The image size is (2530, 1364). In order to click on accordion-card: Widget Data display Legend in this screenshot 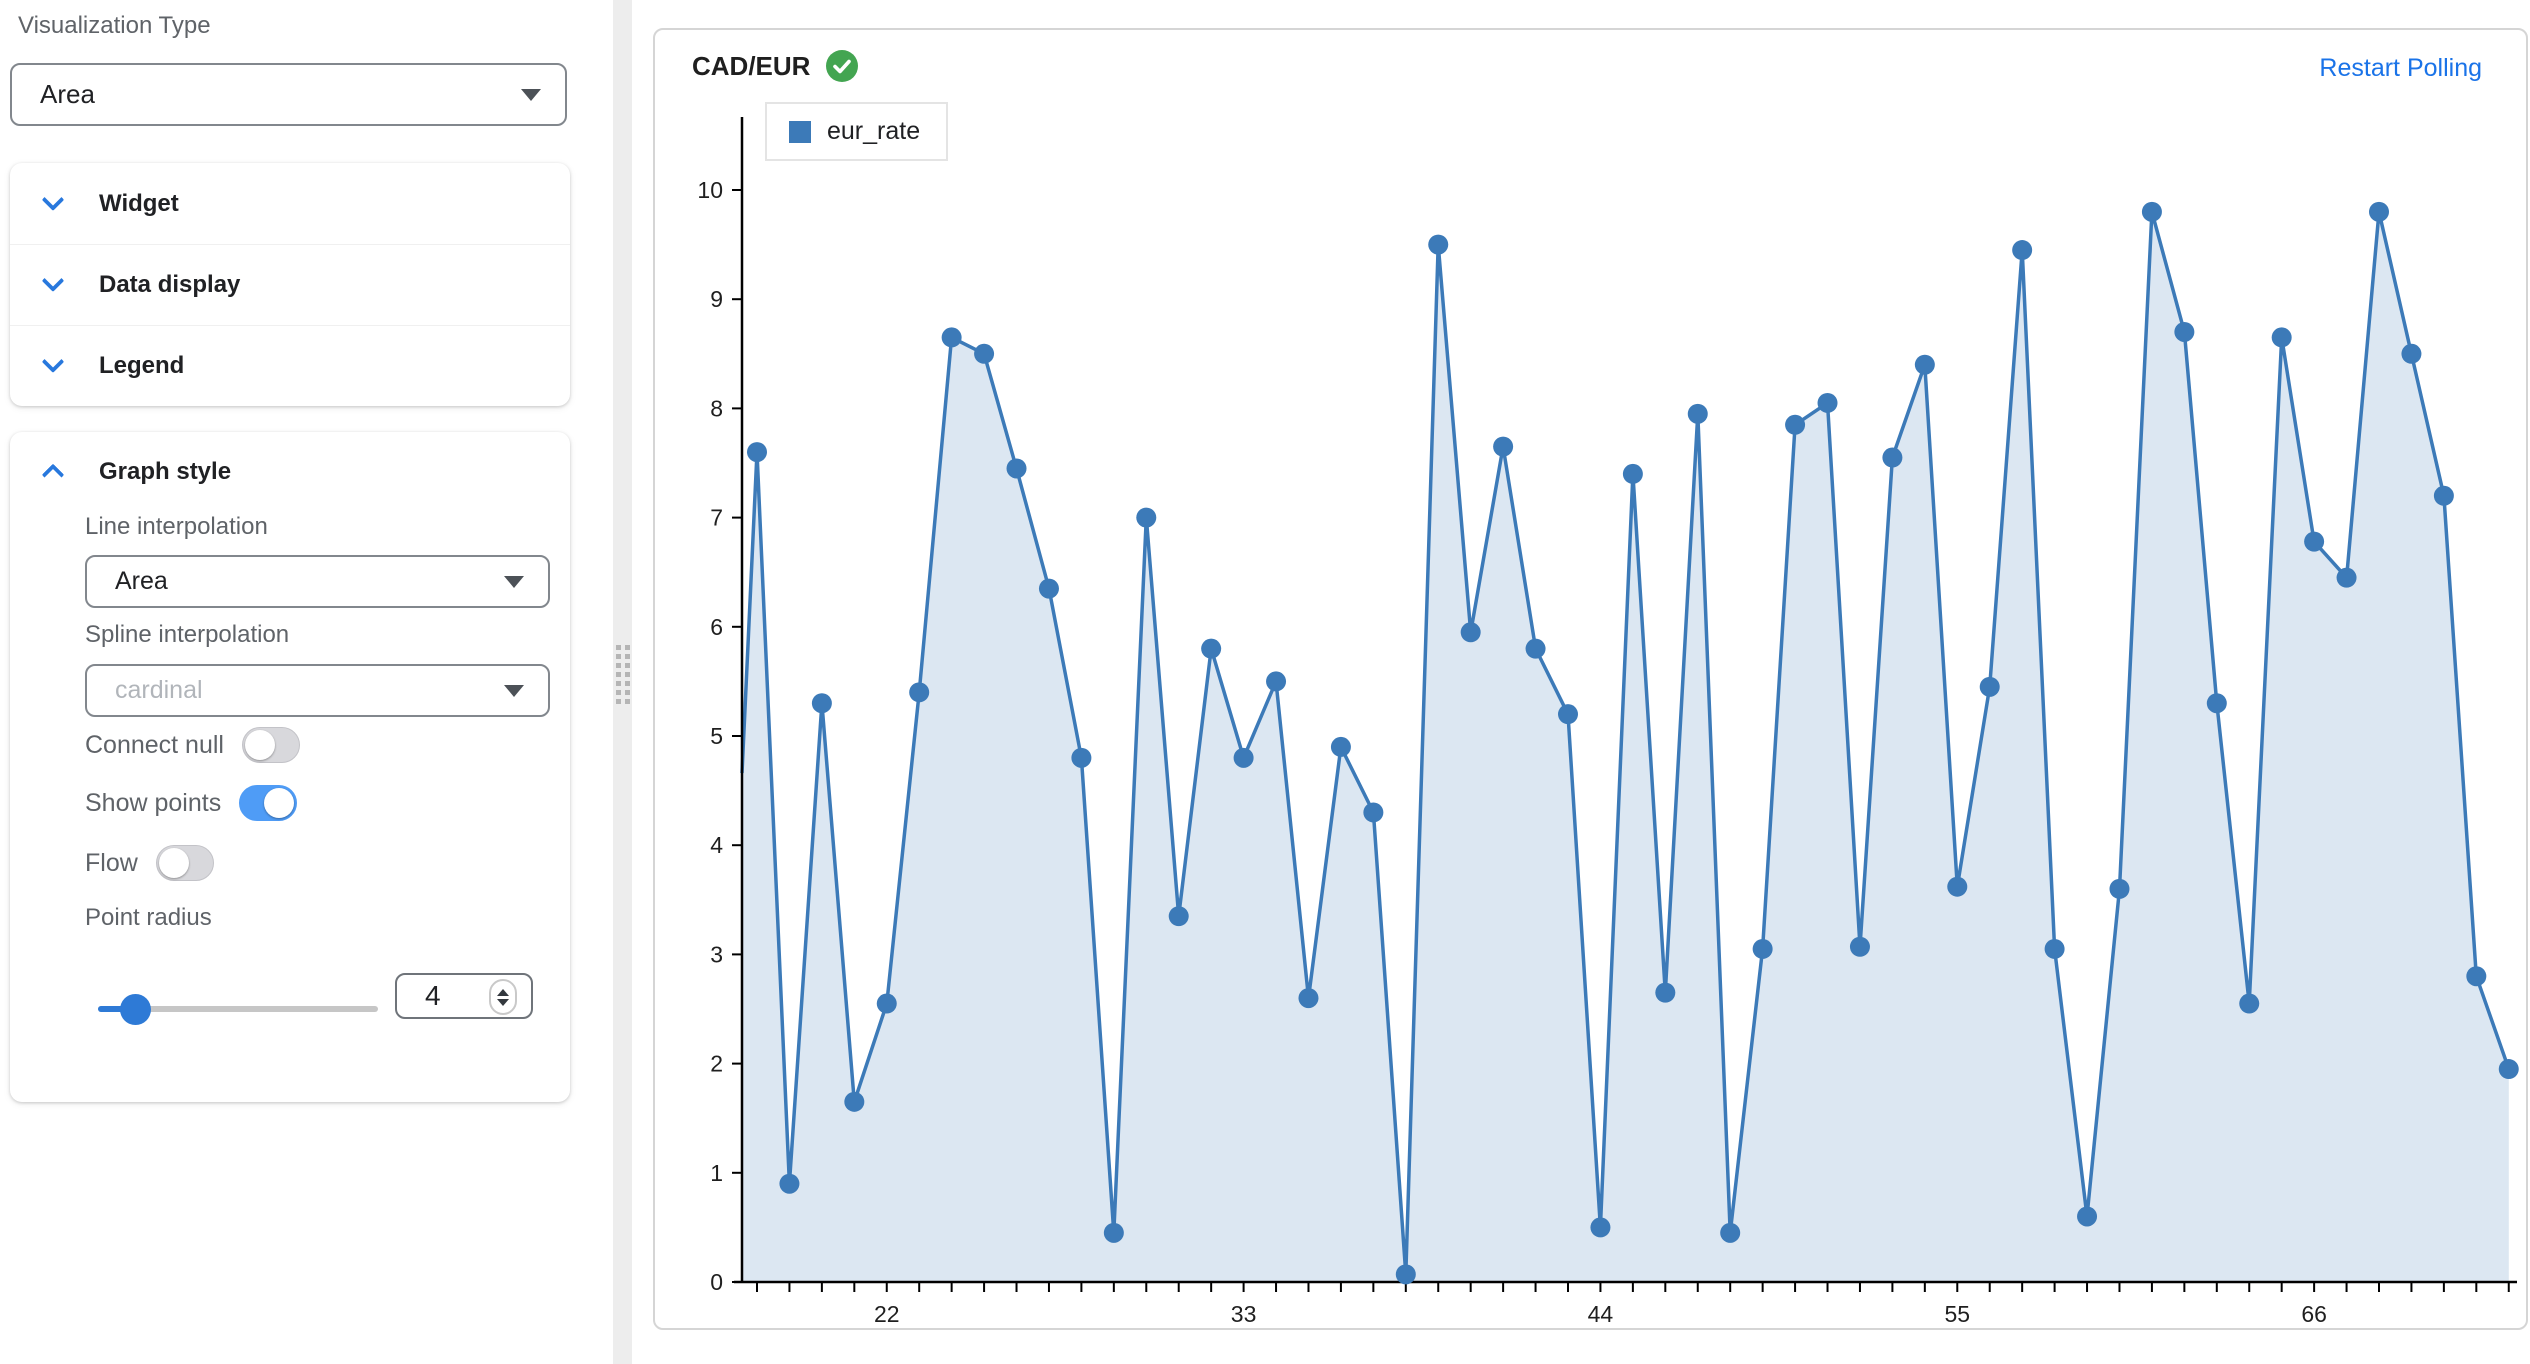, I will do `click(290, 284)`.